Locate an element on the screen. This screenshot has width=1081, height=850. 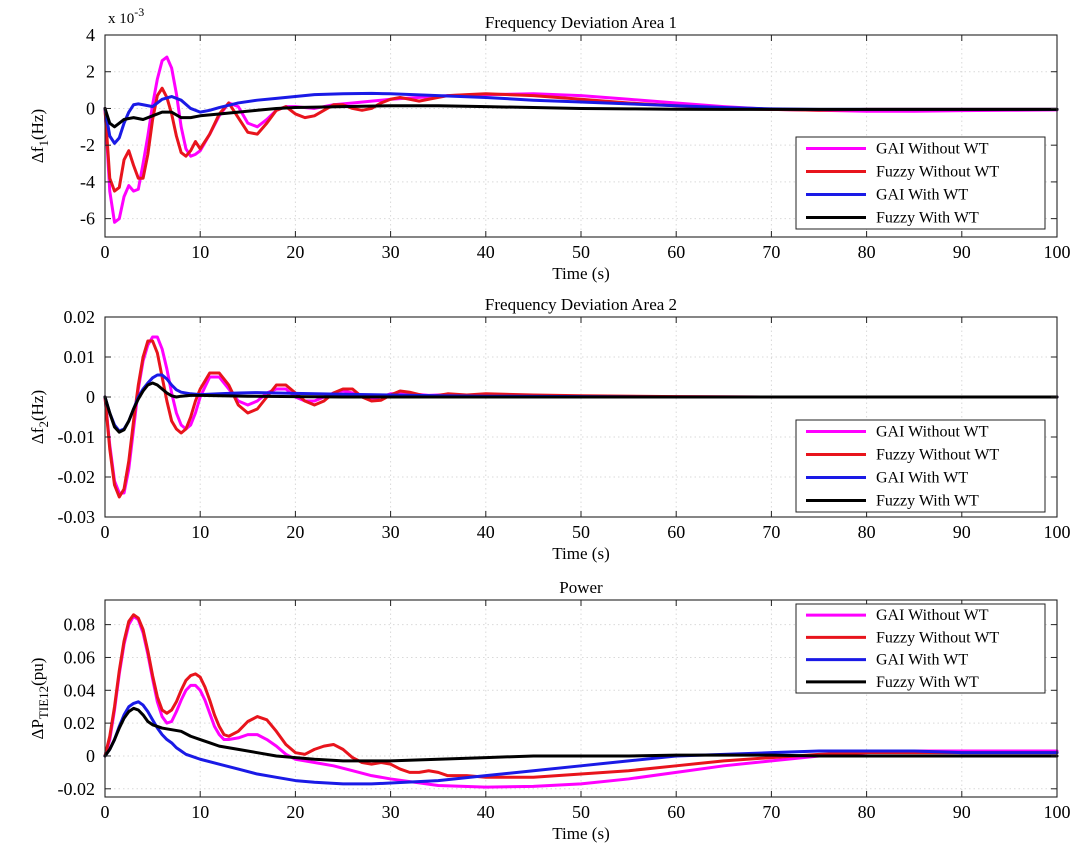
axis-exponent: x 10-3 is located at coordinates (126, 16).